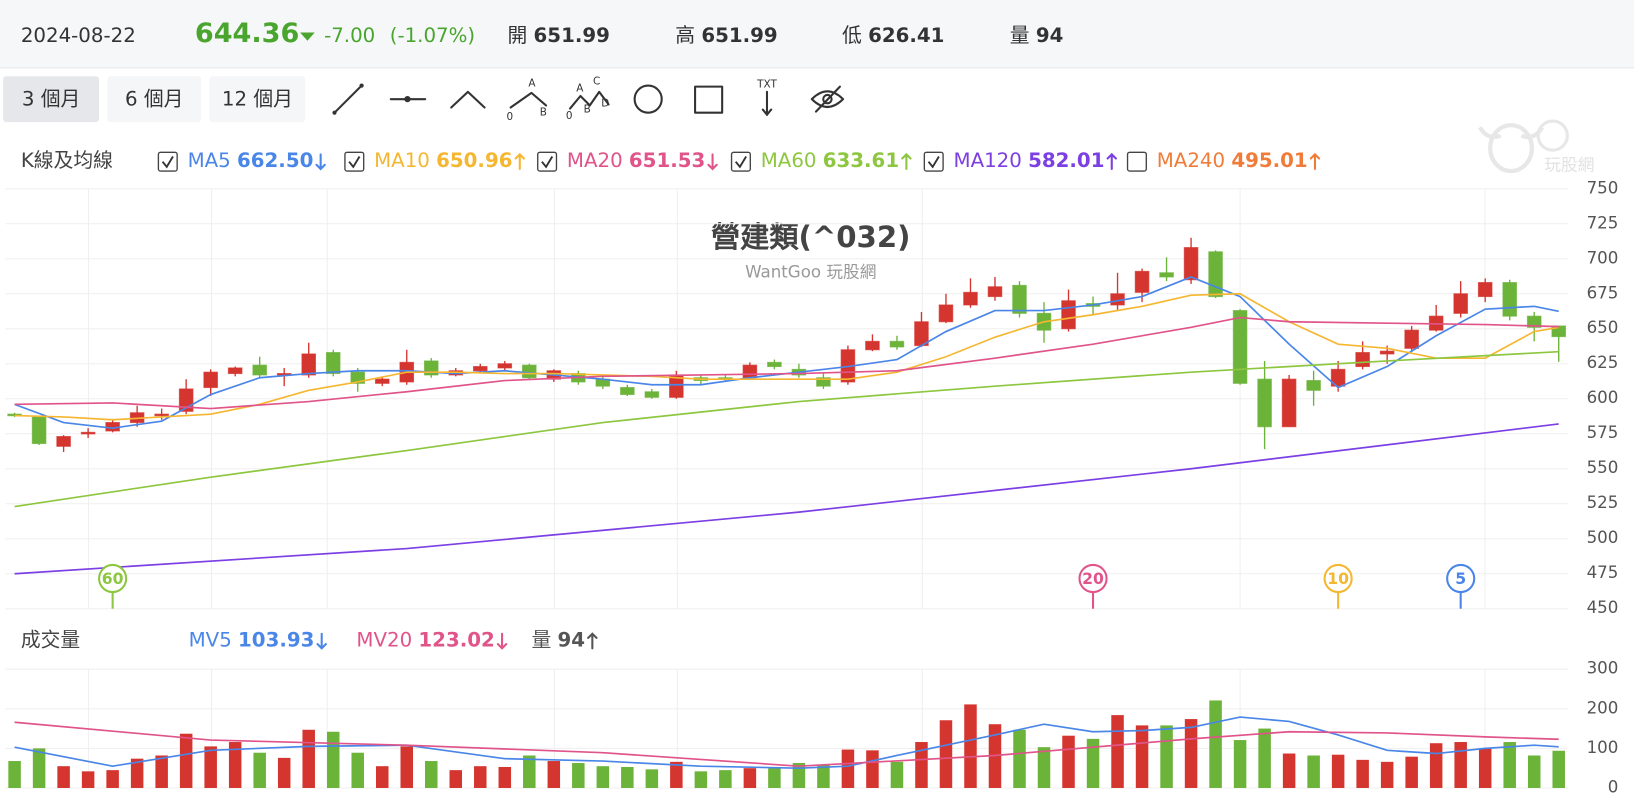  I want to click on logo-text: 玩股網, so click(1569, 164).